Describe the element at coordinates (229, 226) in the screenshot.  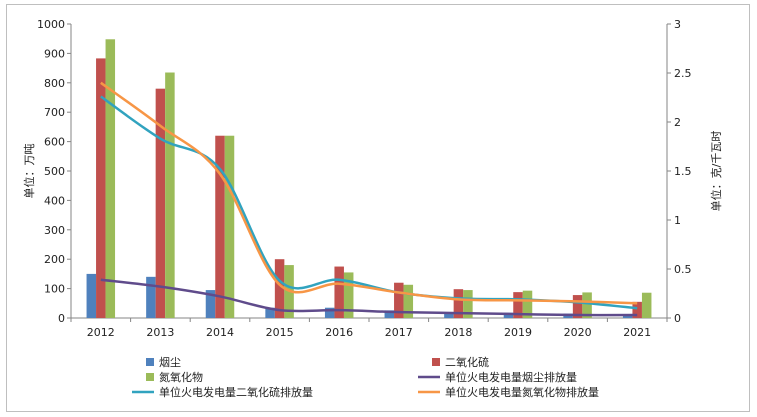
I see `bar-氮氧化物-2014` at that location.